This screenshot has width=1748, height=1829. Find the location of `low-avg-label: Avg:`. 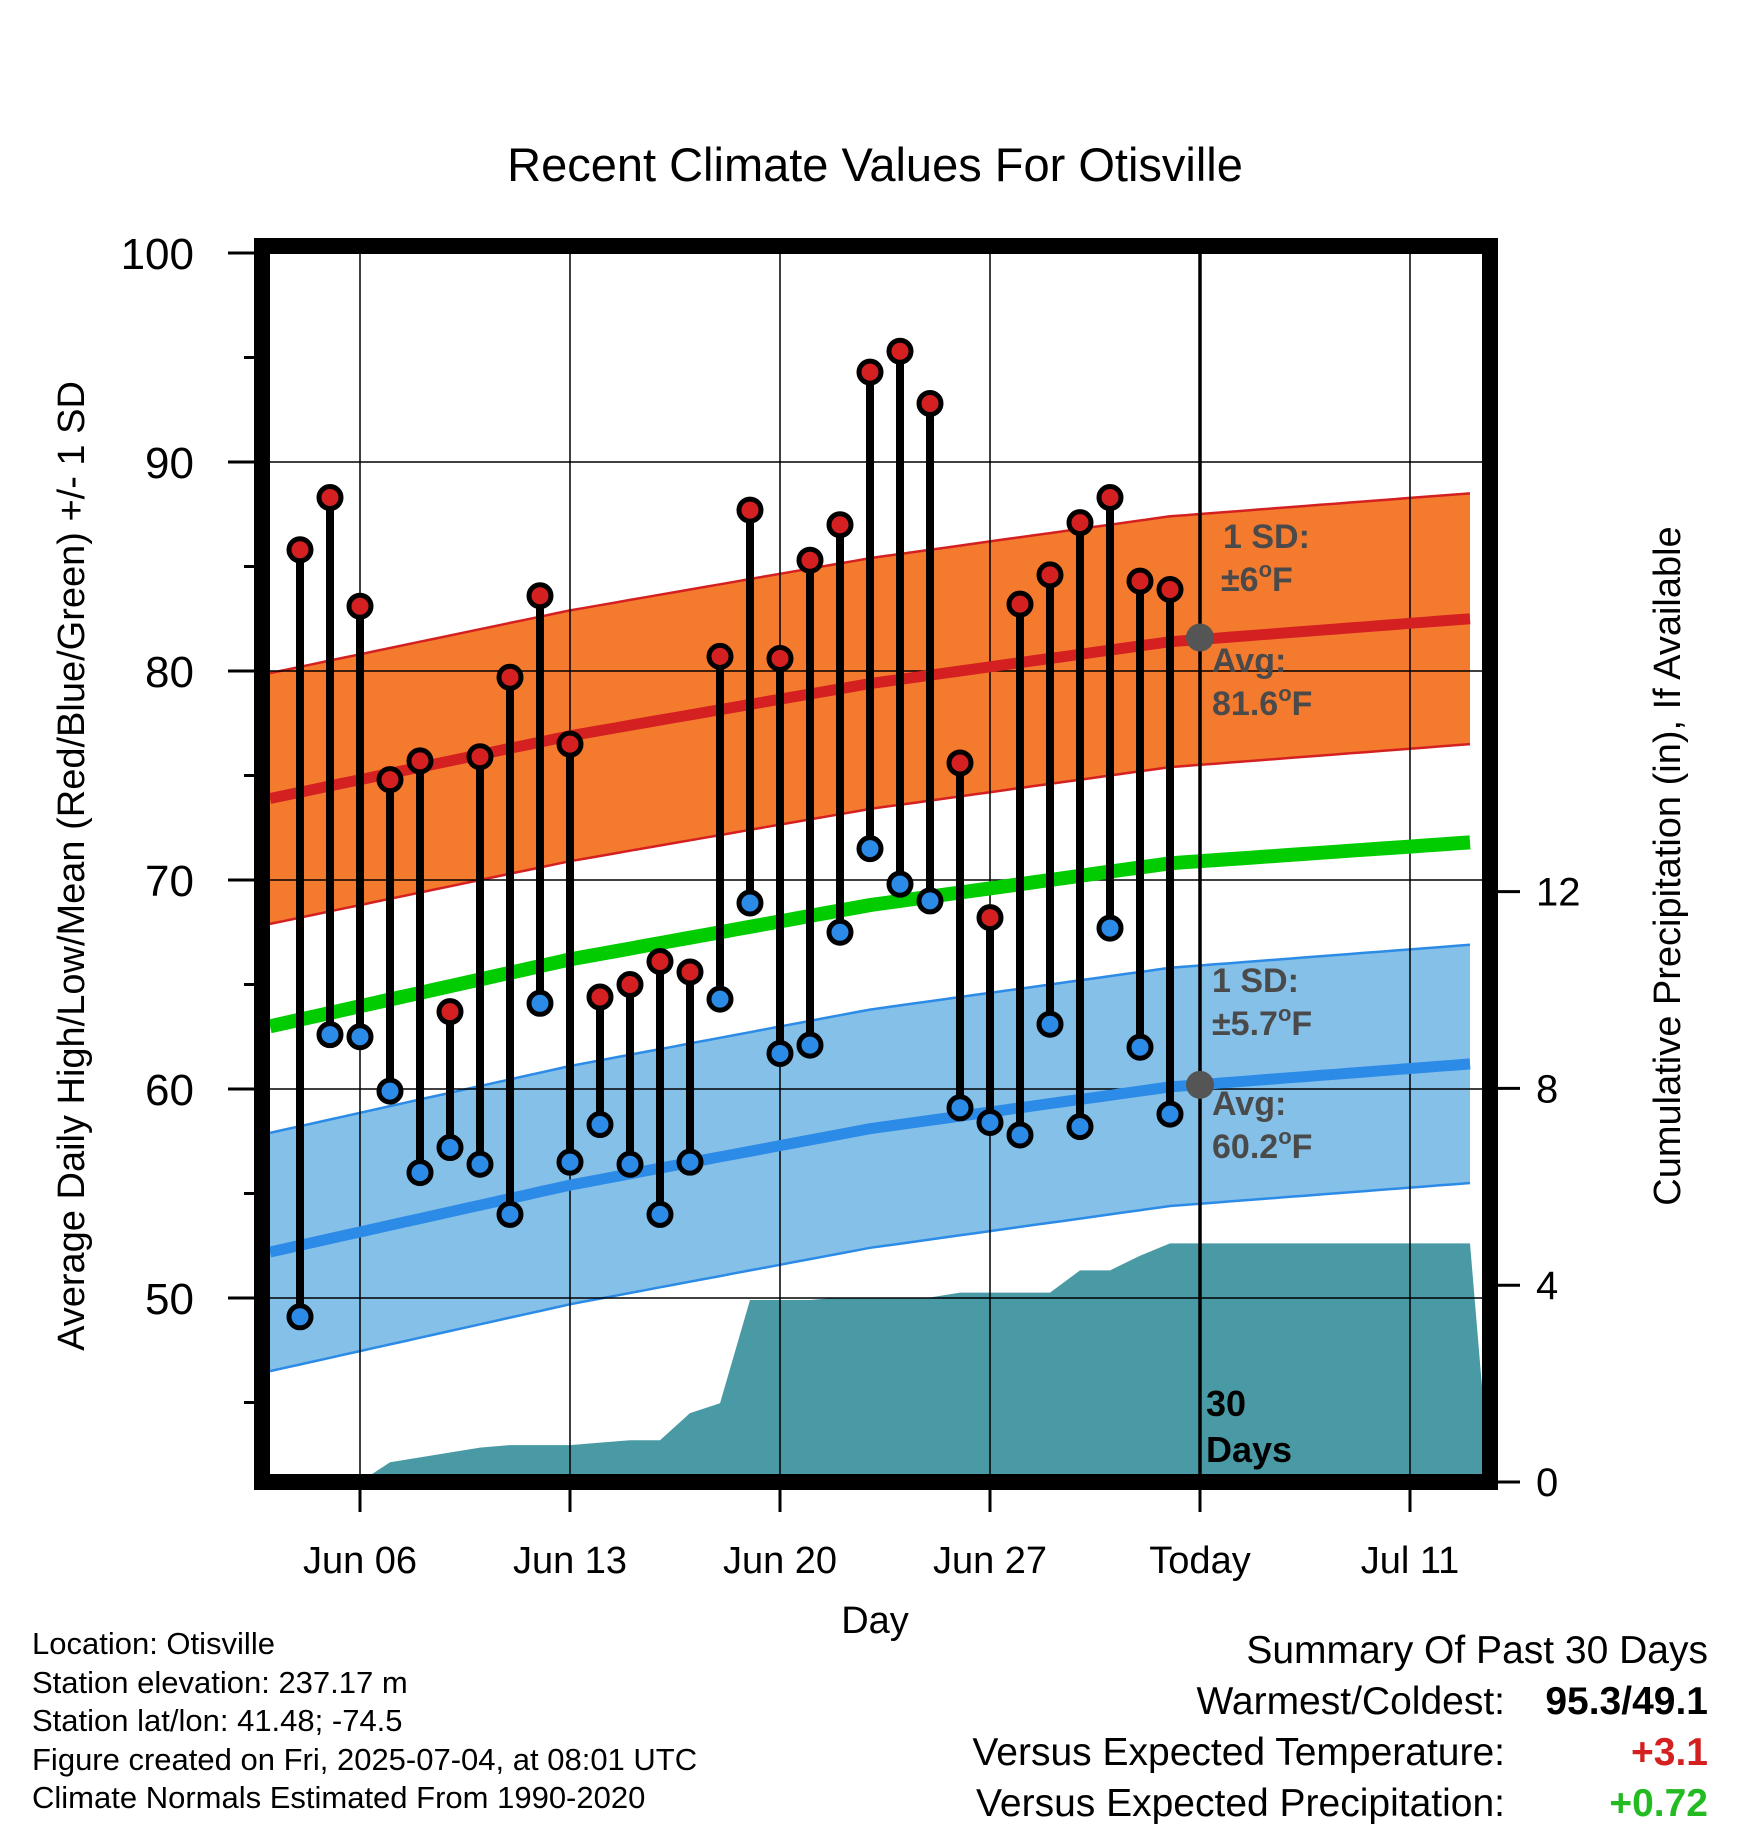

low-avg-label: Avg: is located at coordinates (1249, 1104).